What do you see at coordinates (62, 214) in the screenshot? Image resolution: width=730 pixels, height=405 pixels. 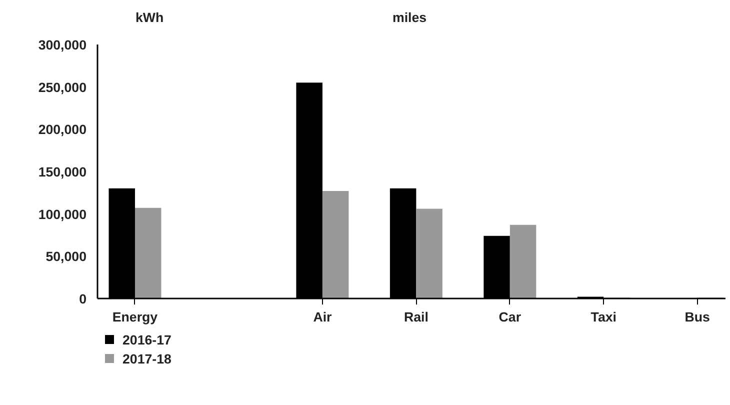 I see `y-tick-label: 100,000` at bounding box center [62, 214].